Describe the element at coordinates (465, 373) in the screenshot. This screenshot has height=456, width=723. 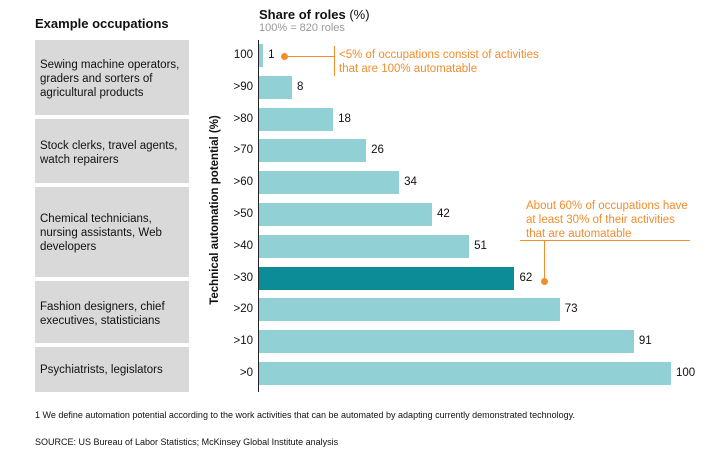
I see `bar-gt0` at that location.